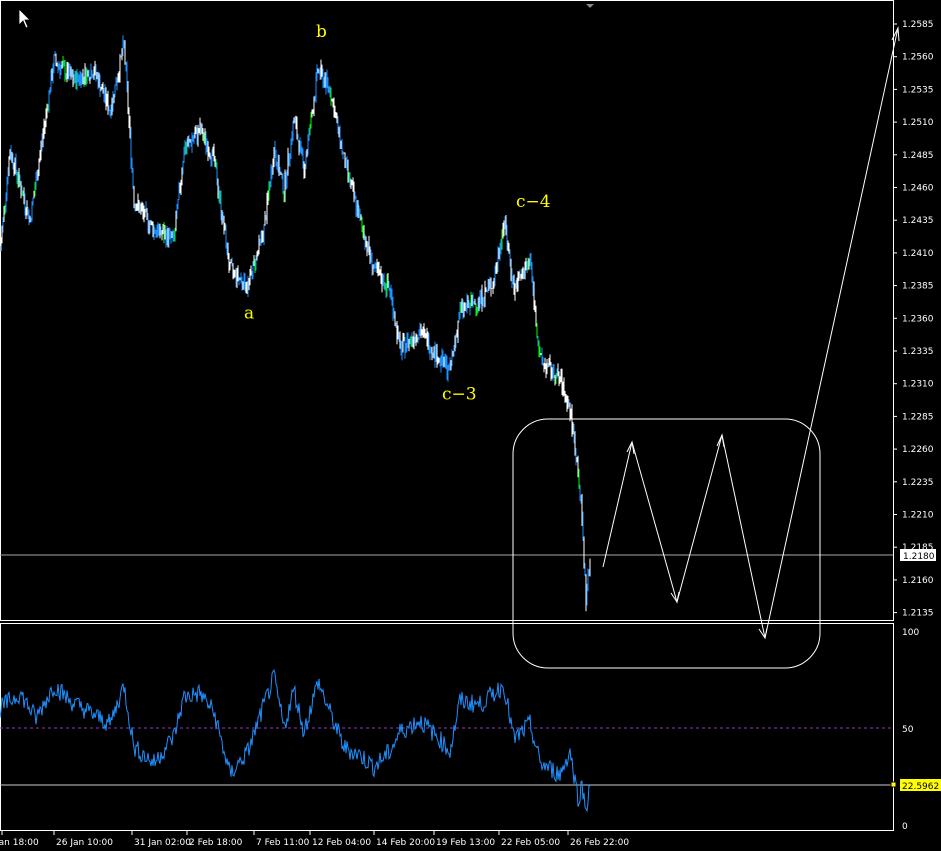 This screenshot has width=941, height=851. What do you see at coordinates (216, 843) in the screenshot?
I see `time-tick-label: 2 Feb 18:00` at bounding box center [216, 843].